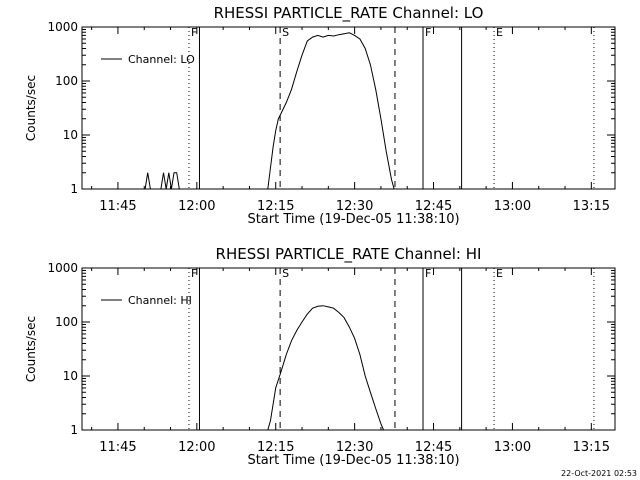  Describe the element at coordinates (161, 59) in the screenshot. I see `legend-entry: Channel: LO` at that location.